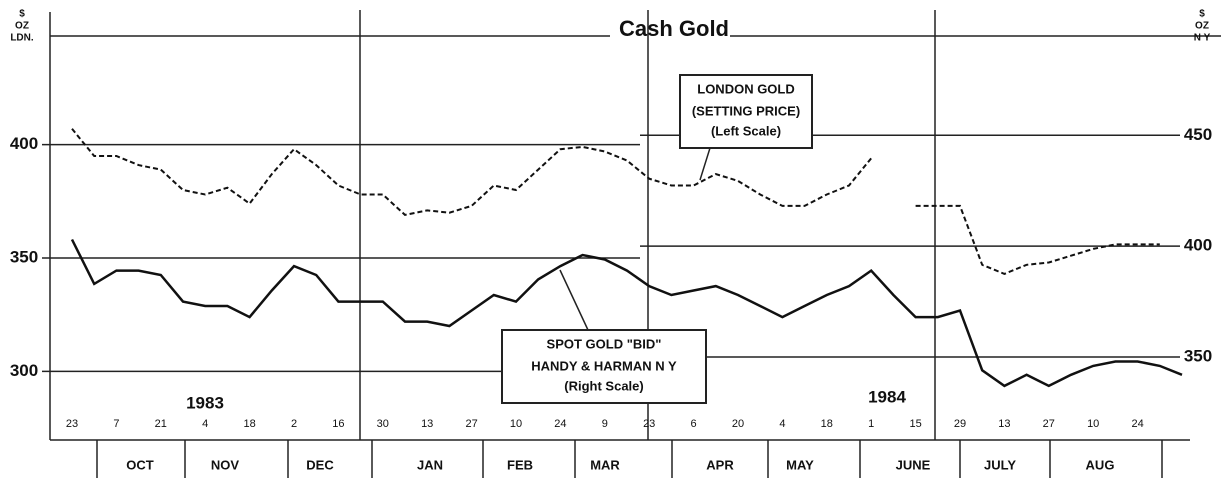 This screenshot has height=483, width=1221. What do you see at coordinates (1202, 14) in the screenshot?
I see `y2-axis-label: $` at bounding box center [1202, 14].